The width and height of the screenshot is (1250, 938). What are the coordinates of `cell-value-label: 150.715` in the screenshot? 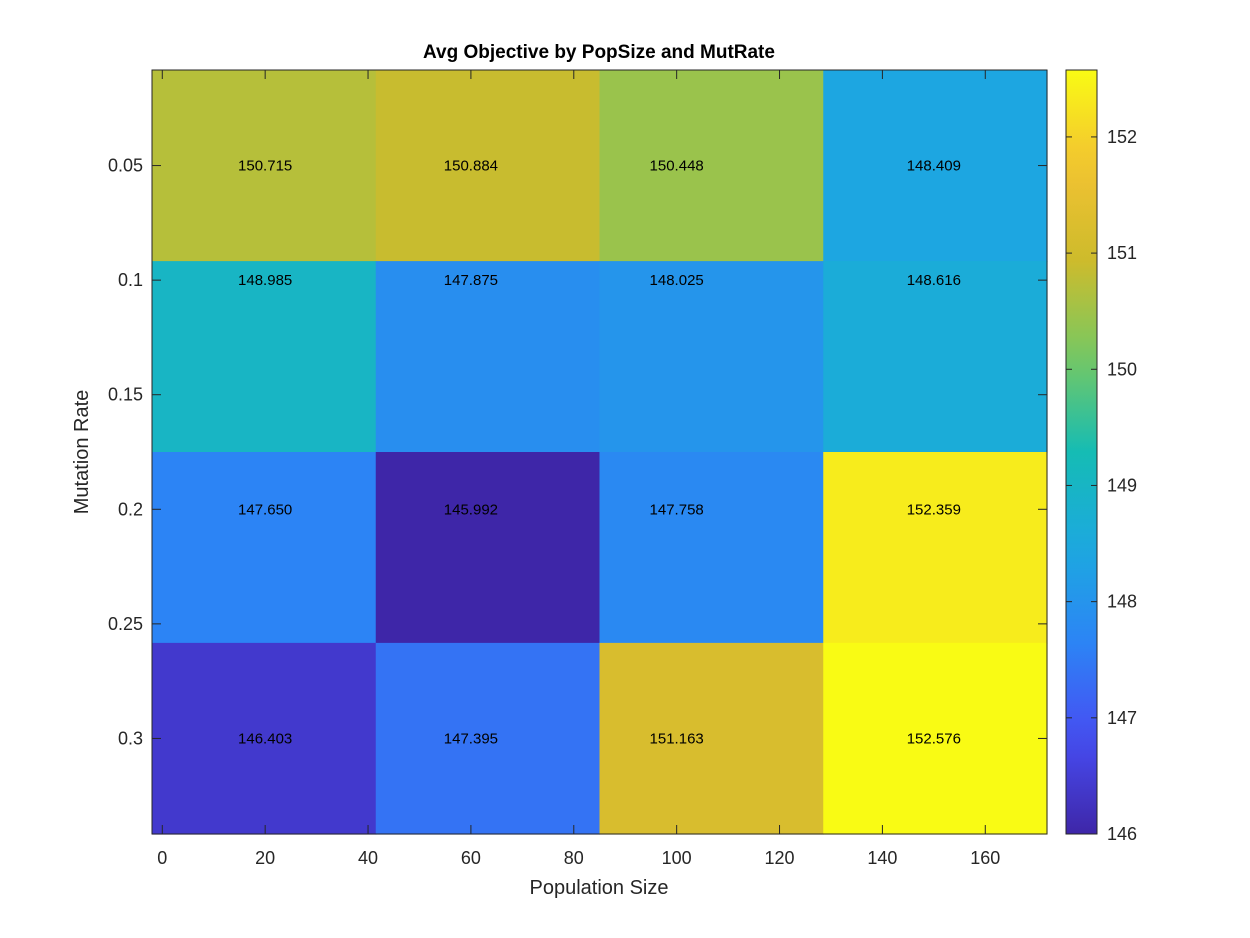 It's located at (265, 166).